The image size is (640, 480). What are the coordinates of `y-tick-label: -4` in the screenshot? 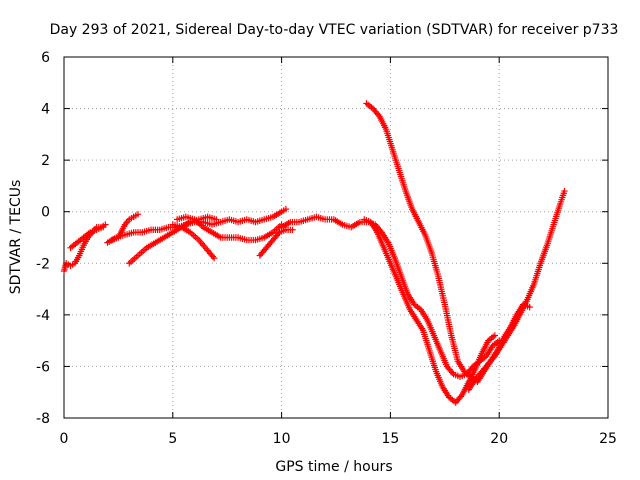 It's located at (43, 316).